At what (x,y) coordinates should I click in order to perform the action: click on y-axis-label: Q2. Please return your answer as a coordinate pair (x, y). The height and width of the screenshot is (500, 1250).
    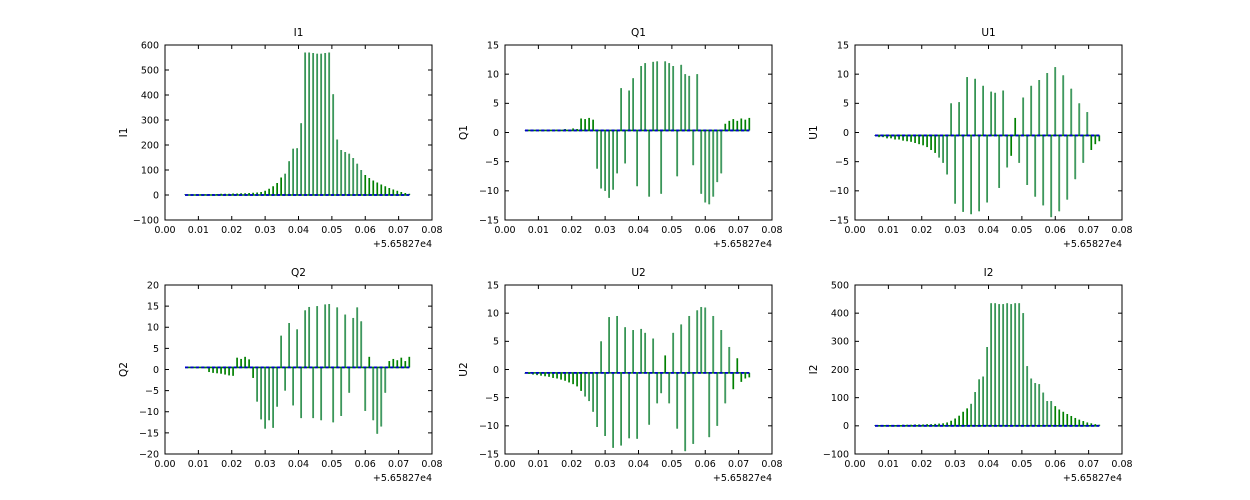
    Looking at the image, I should click on (124, 369).